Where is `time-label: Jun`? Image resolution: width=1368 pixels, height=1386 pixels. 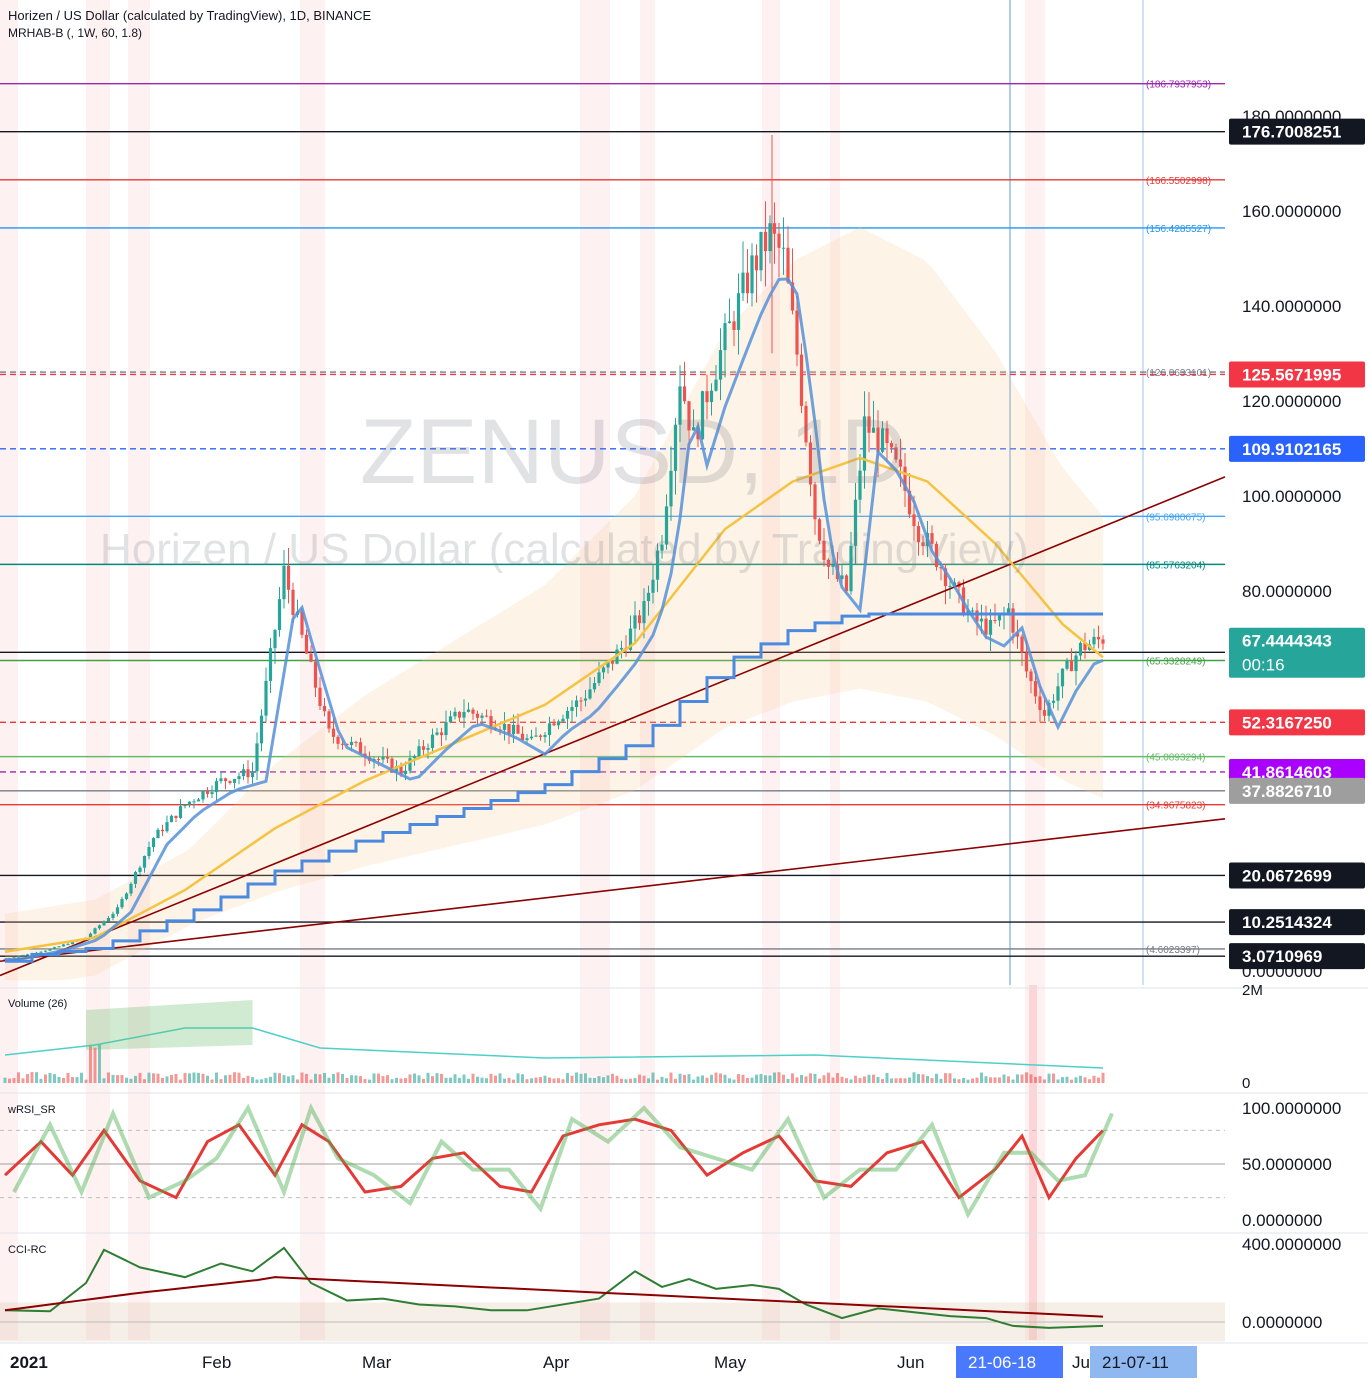
time-label: Jun is located at coordinates (910, 1362).